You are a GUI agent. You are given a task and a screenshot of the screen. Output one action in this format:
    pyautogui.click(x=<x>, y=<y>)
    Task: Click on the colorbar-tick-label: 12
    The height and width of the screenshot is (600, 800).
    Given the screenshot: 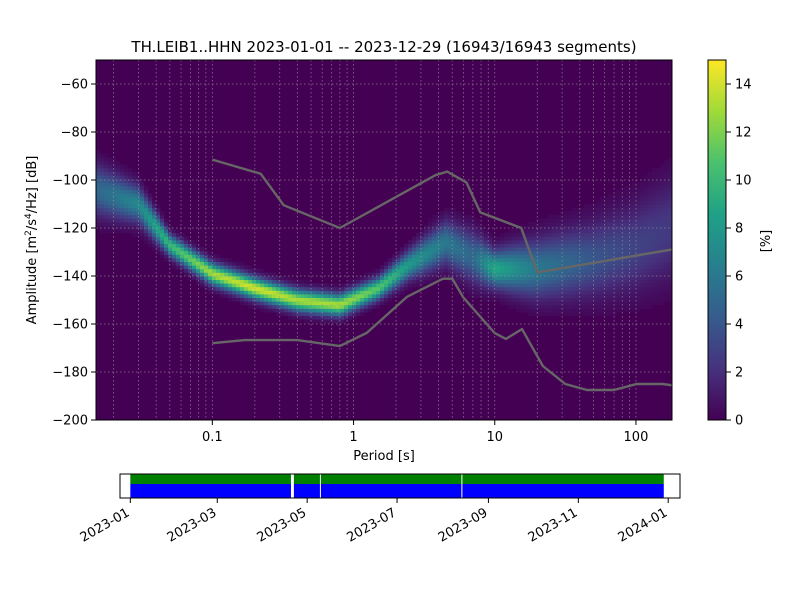 What is the action you would take?
    pyautogui.click(x=743, y=133)
    